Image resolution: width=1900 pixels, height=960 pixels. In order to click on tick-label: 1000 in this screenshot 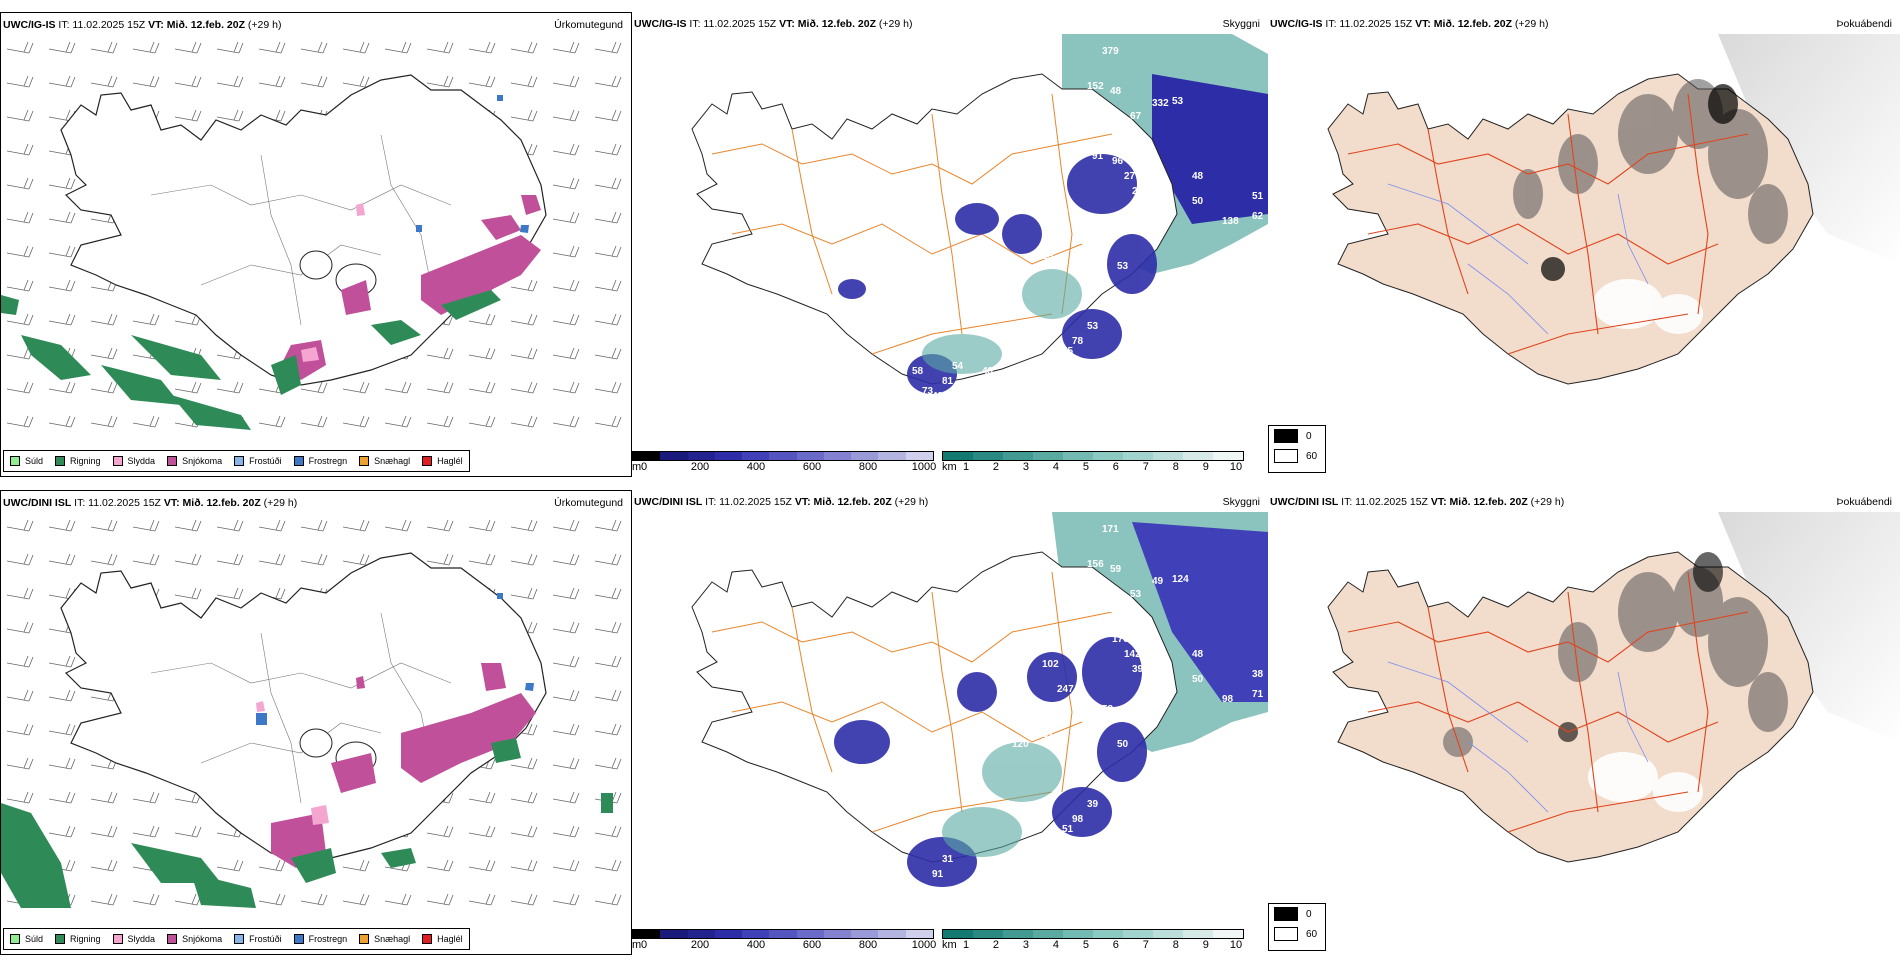, I will do `click(924, 467)`.